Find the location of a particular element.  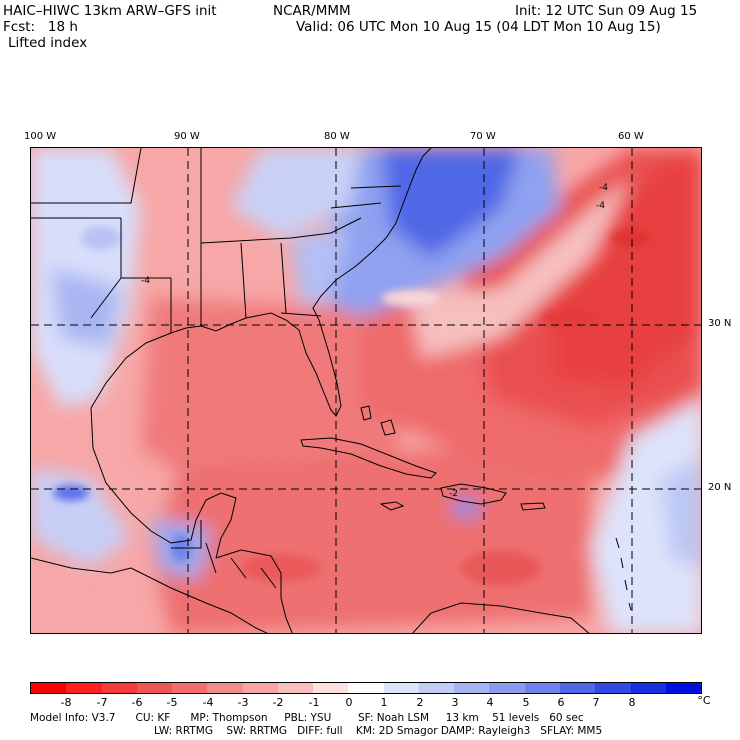

field-name: Lifted index is located at coordinates (48, 43).